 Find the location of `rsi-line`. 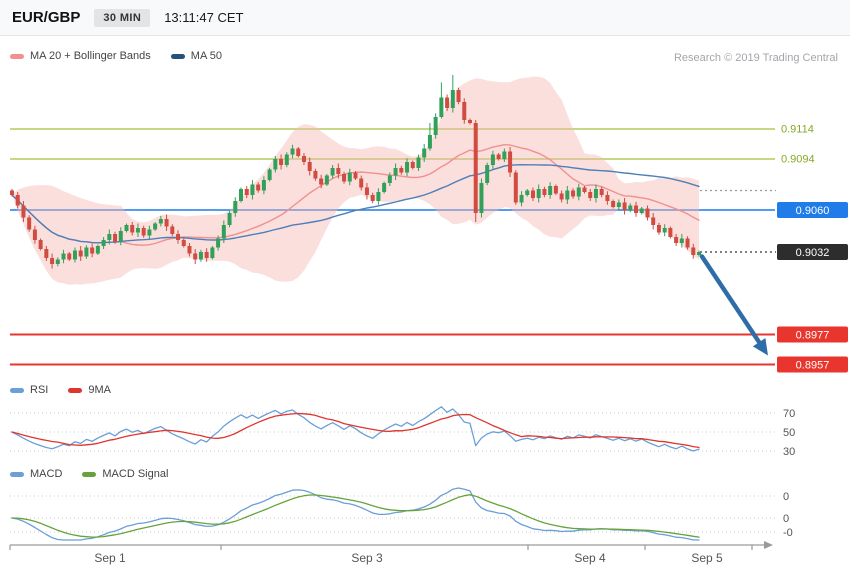

rsi-line is located at coordinates (355, 429).